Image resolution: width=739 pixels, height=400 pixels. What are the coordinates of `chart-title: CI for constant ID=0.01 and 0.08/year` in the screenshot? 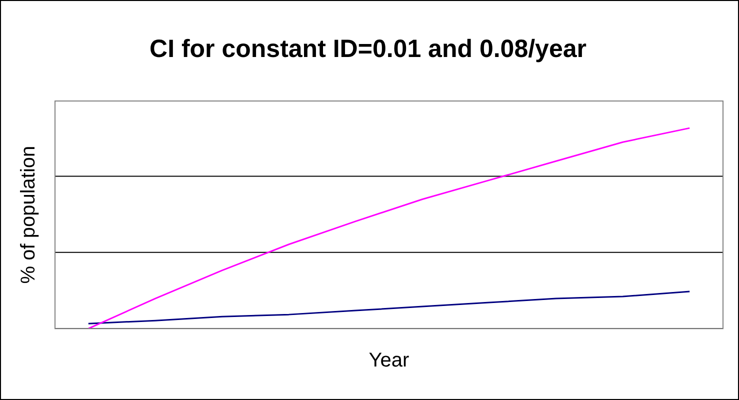 It's located at (368, 48).